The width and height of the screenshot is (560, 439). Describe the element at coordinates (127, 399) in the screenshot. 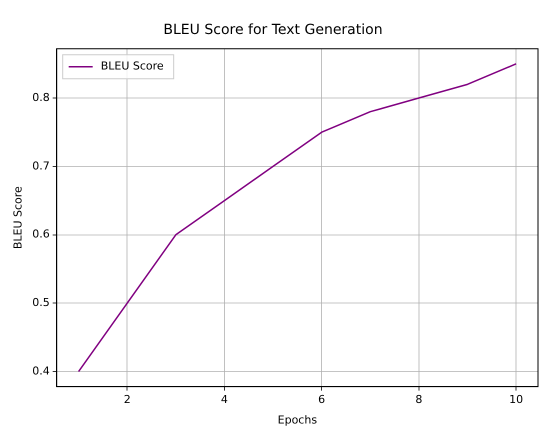

I see `x-tick-label: 2` at that location.